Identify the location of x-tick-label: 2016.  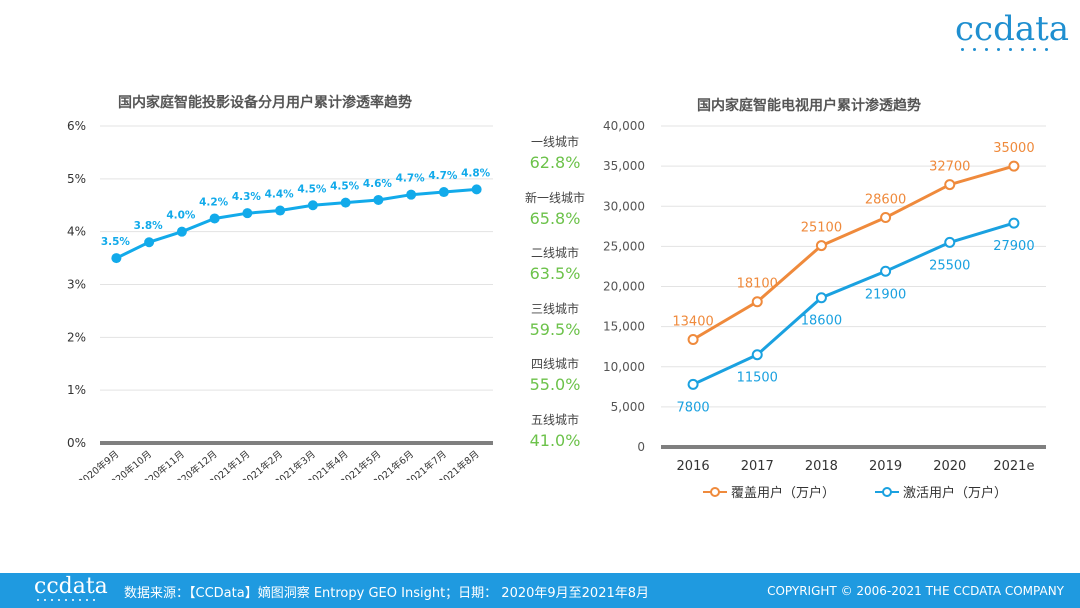
(693, 466).